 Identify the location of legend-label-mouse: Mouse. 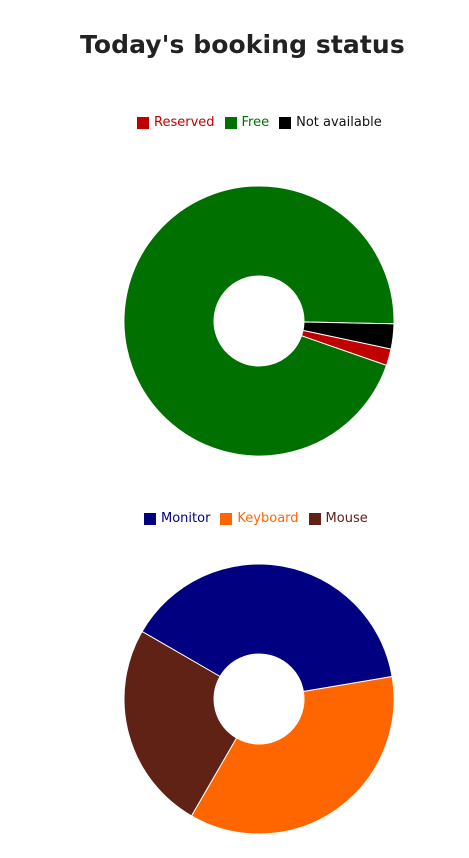
(346, 518).